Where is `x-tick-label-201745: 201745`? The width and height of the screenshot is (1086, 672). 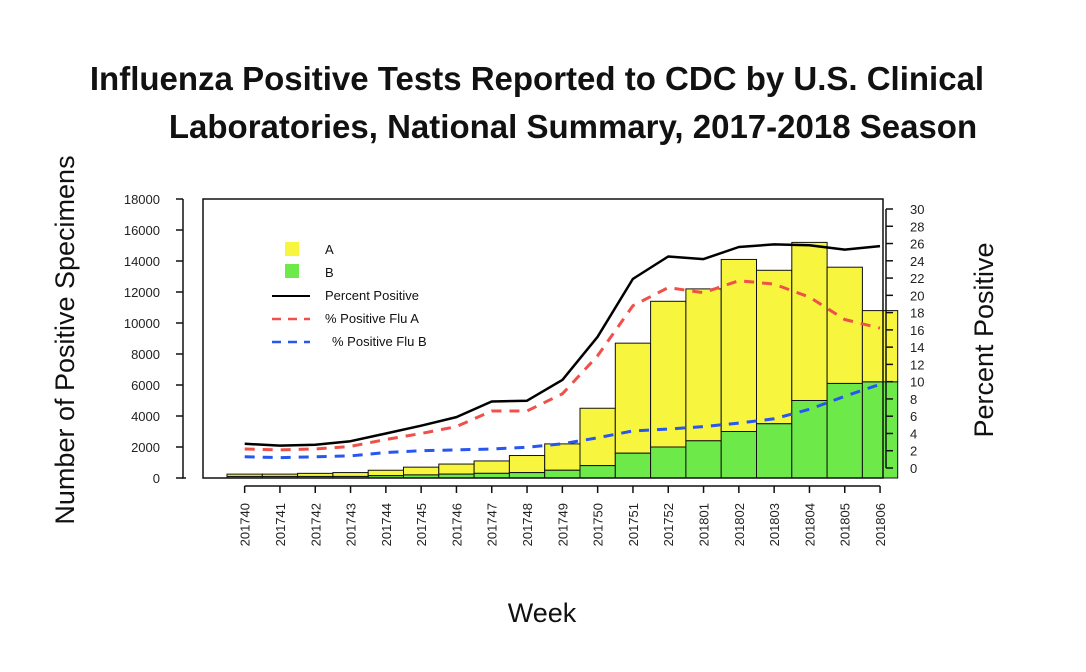
x-tick-label-201745: 201745 is located at coordinates (421, 524).